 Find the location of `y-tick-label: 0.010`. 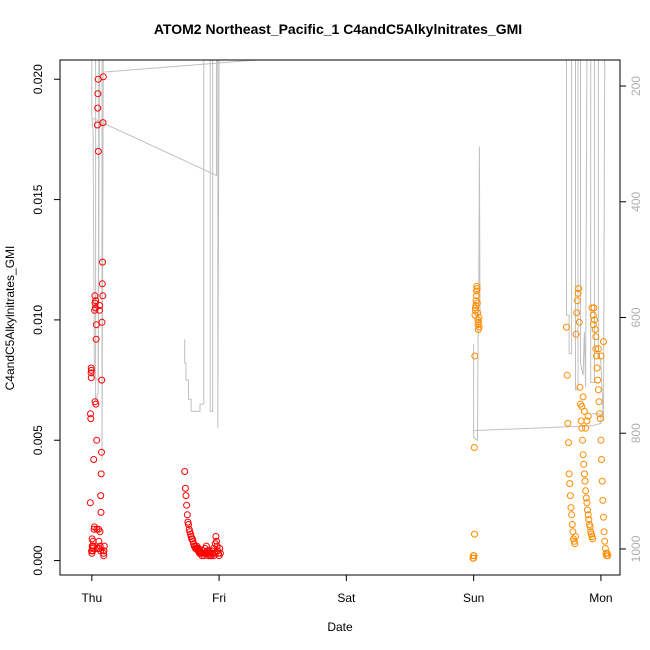

y-tick-label: 0.010 is located at coordinates (38, 320).